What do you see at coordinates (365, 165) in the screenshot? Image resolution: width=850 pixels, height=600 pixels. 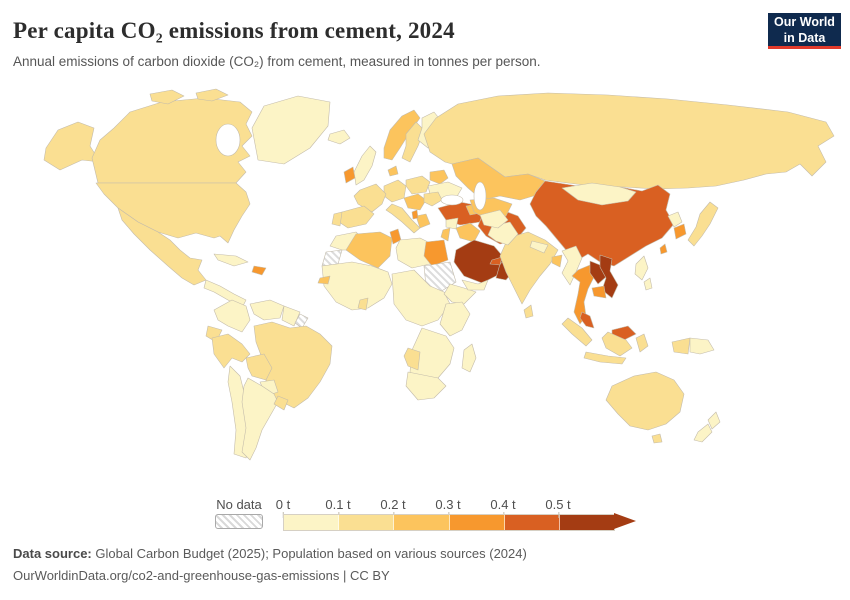 I see `country-uk` at bounding box center [365, 165].